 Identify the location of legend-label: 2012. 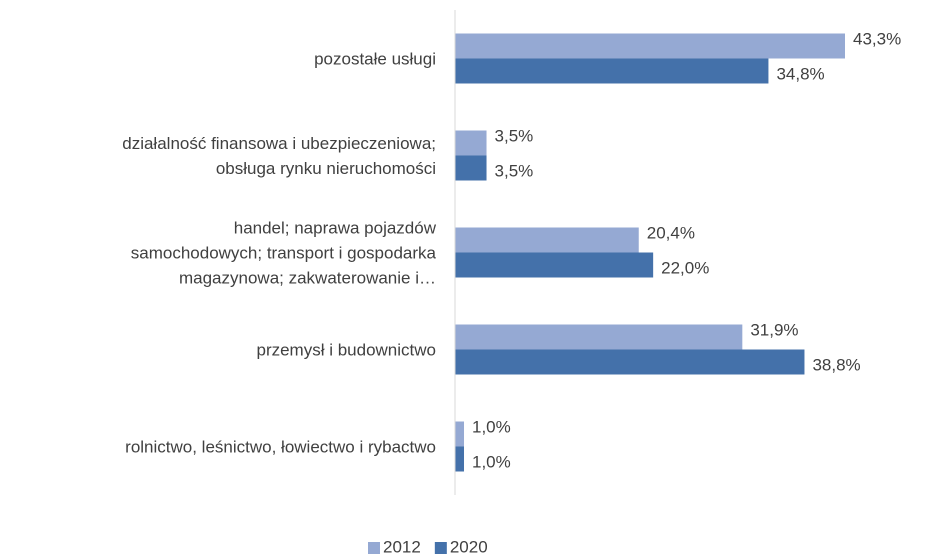
(402, 546).